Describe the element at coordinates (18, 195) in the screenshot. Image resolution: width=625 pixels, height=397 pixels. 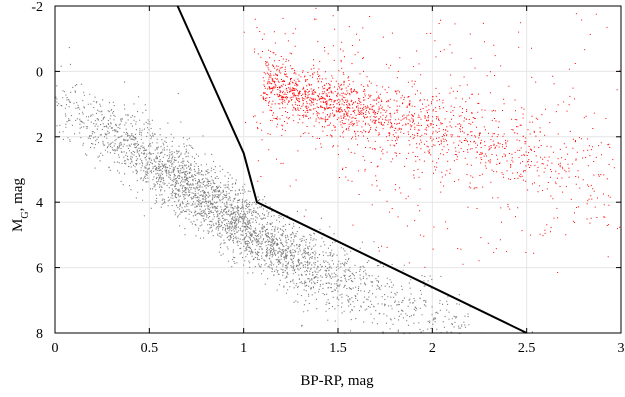
I see `y-axis-title-suffix: , mag` at that location.